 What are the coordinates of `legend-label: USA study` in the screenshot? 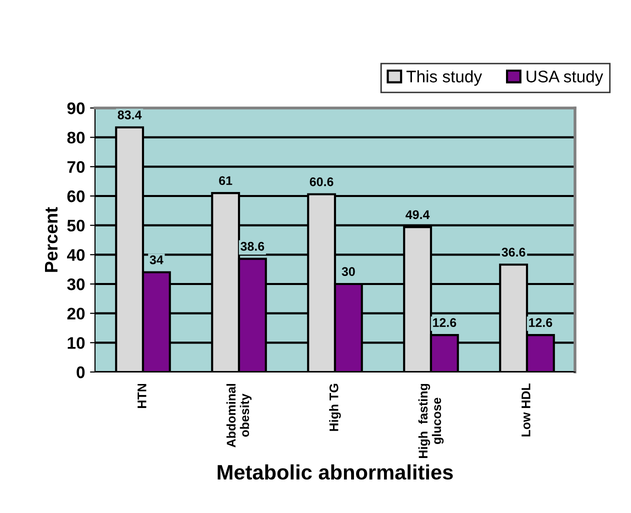 It's located at (565, 78).